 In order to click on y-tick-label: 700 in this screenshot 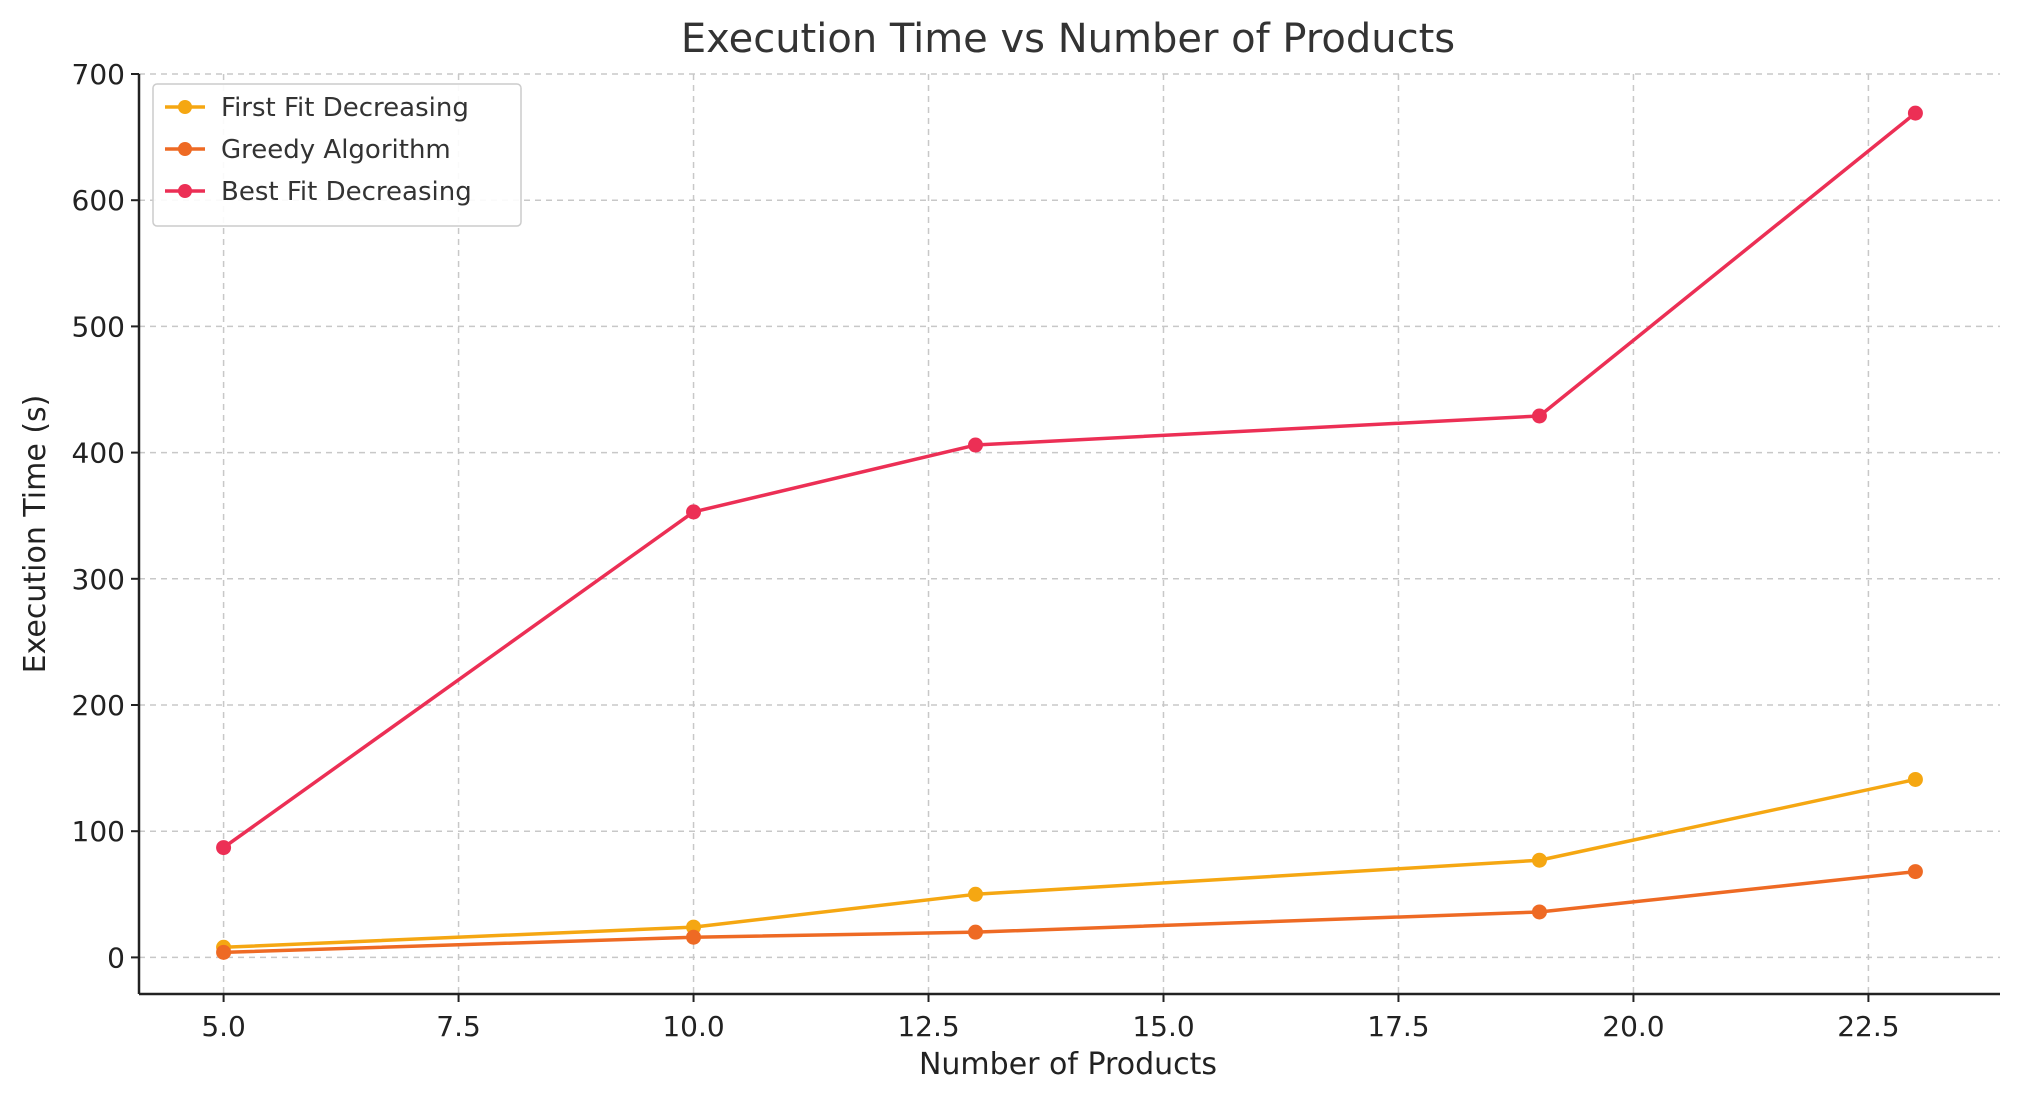, I will do `click(98, 74)`.